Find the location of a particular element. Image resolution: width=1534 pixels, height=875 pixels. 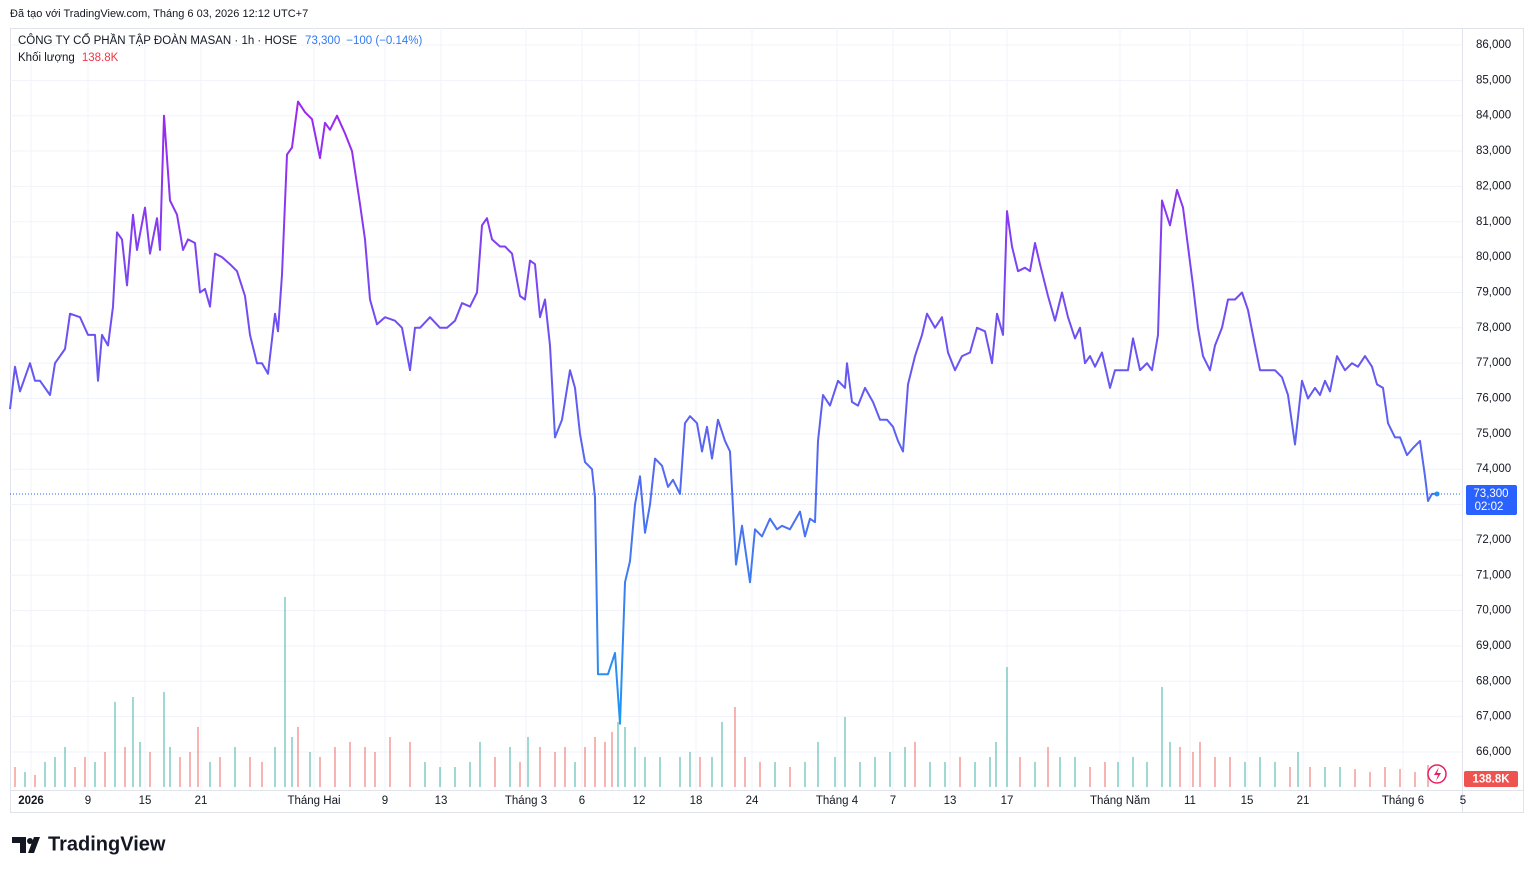

y-tick-label: 74,000 is located at coordinates (1493, 469).